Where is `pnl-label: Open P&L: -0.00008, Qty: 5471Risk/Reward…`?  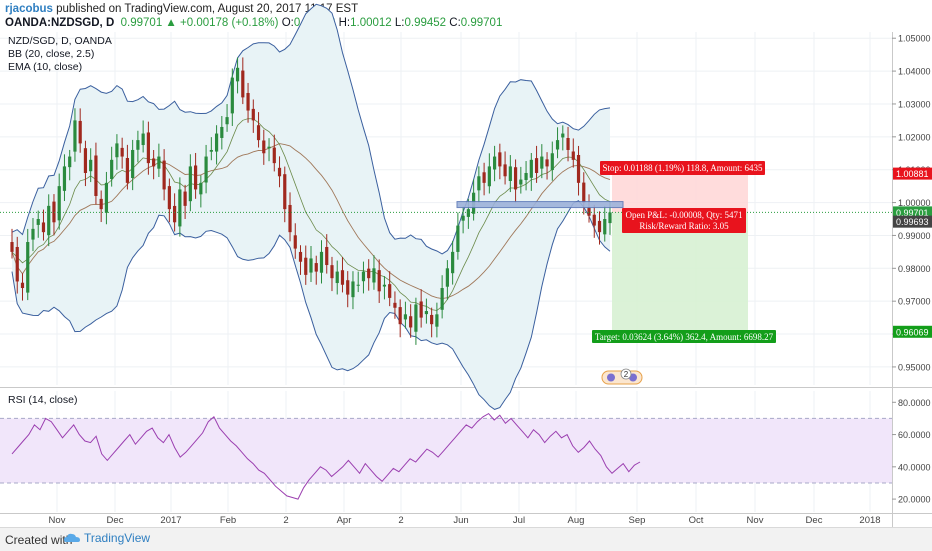
pnl-label: Open P&L: -0.00008, Qty: 5471Risk/Reward… is located at coordinates (684, 220).